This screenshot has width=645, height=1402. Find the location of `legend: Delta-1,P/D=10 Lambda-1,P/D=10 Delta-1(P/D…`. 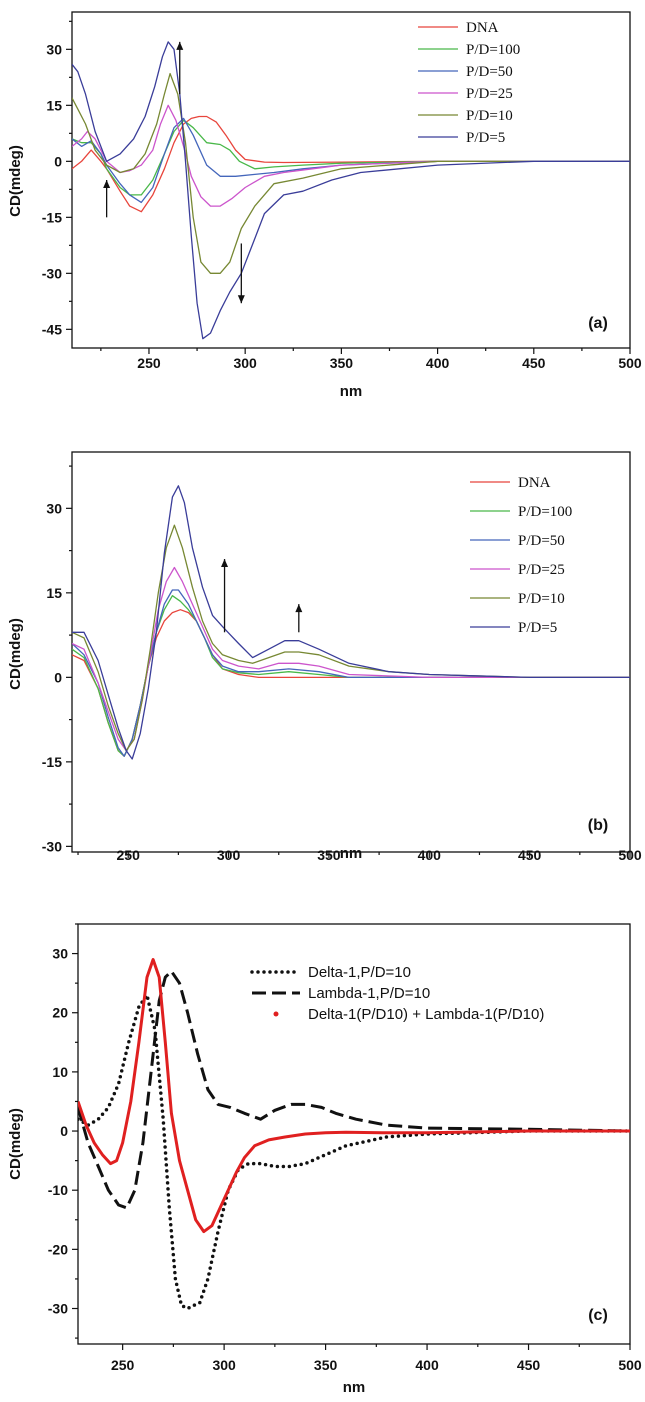

legend: Delta-1,P/D=10 Lambda-1,P/D=10 Delta-1(P/D… is located at coordinates (397, 993).